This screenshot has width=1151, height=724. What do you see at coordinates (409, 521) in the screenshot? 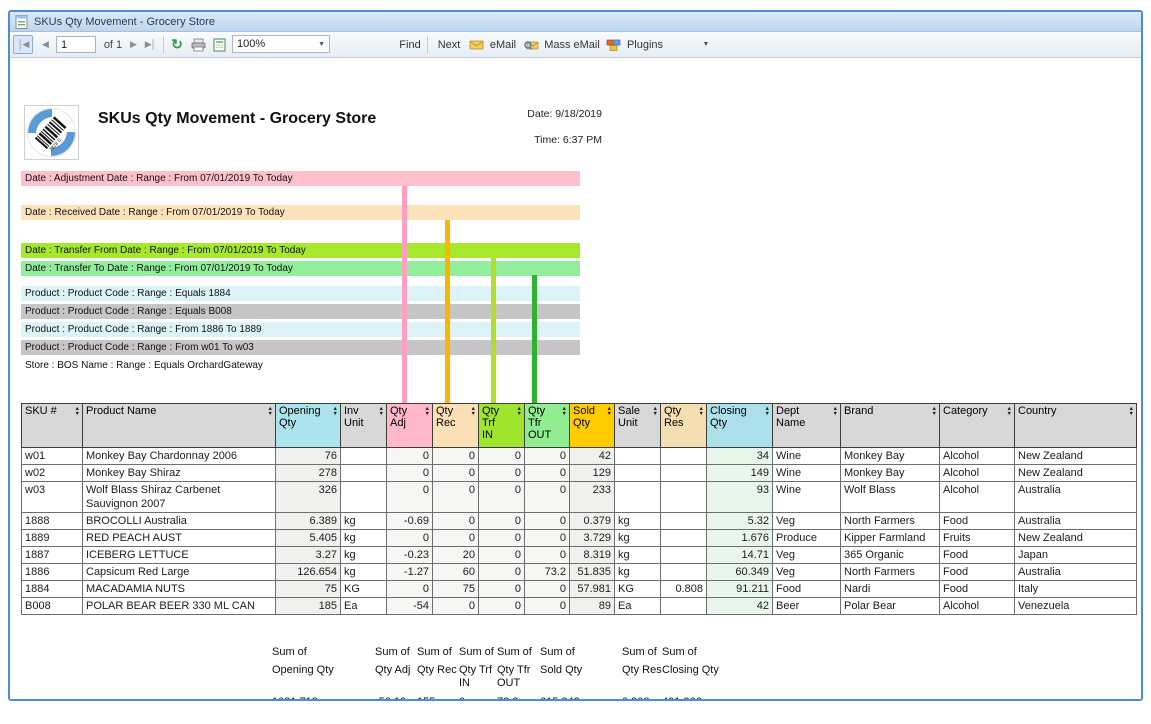
I see `value-cell: -0.69` at bounding box center [409, 521].